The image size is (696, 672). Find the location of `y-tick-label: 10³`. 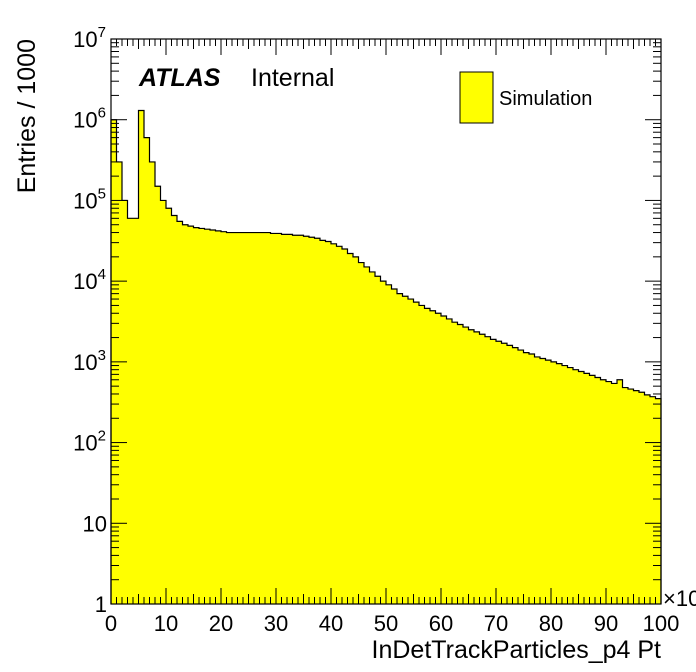

y-tick-label: 10³ is located at coordinates (89, 361).